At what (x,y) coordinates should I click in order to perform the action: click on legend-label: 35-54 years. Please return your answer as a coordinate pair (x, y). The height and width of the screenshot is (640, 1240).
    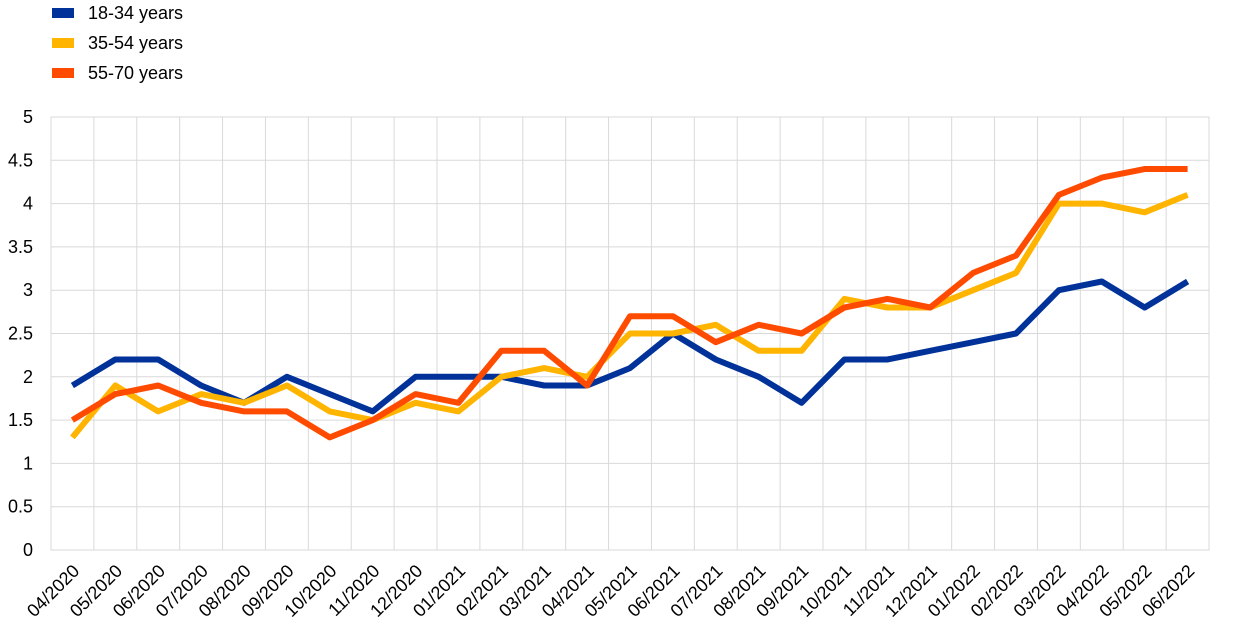
    Looking at the image, I should click on (135, 43).